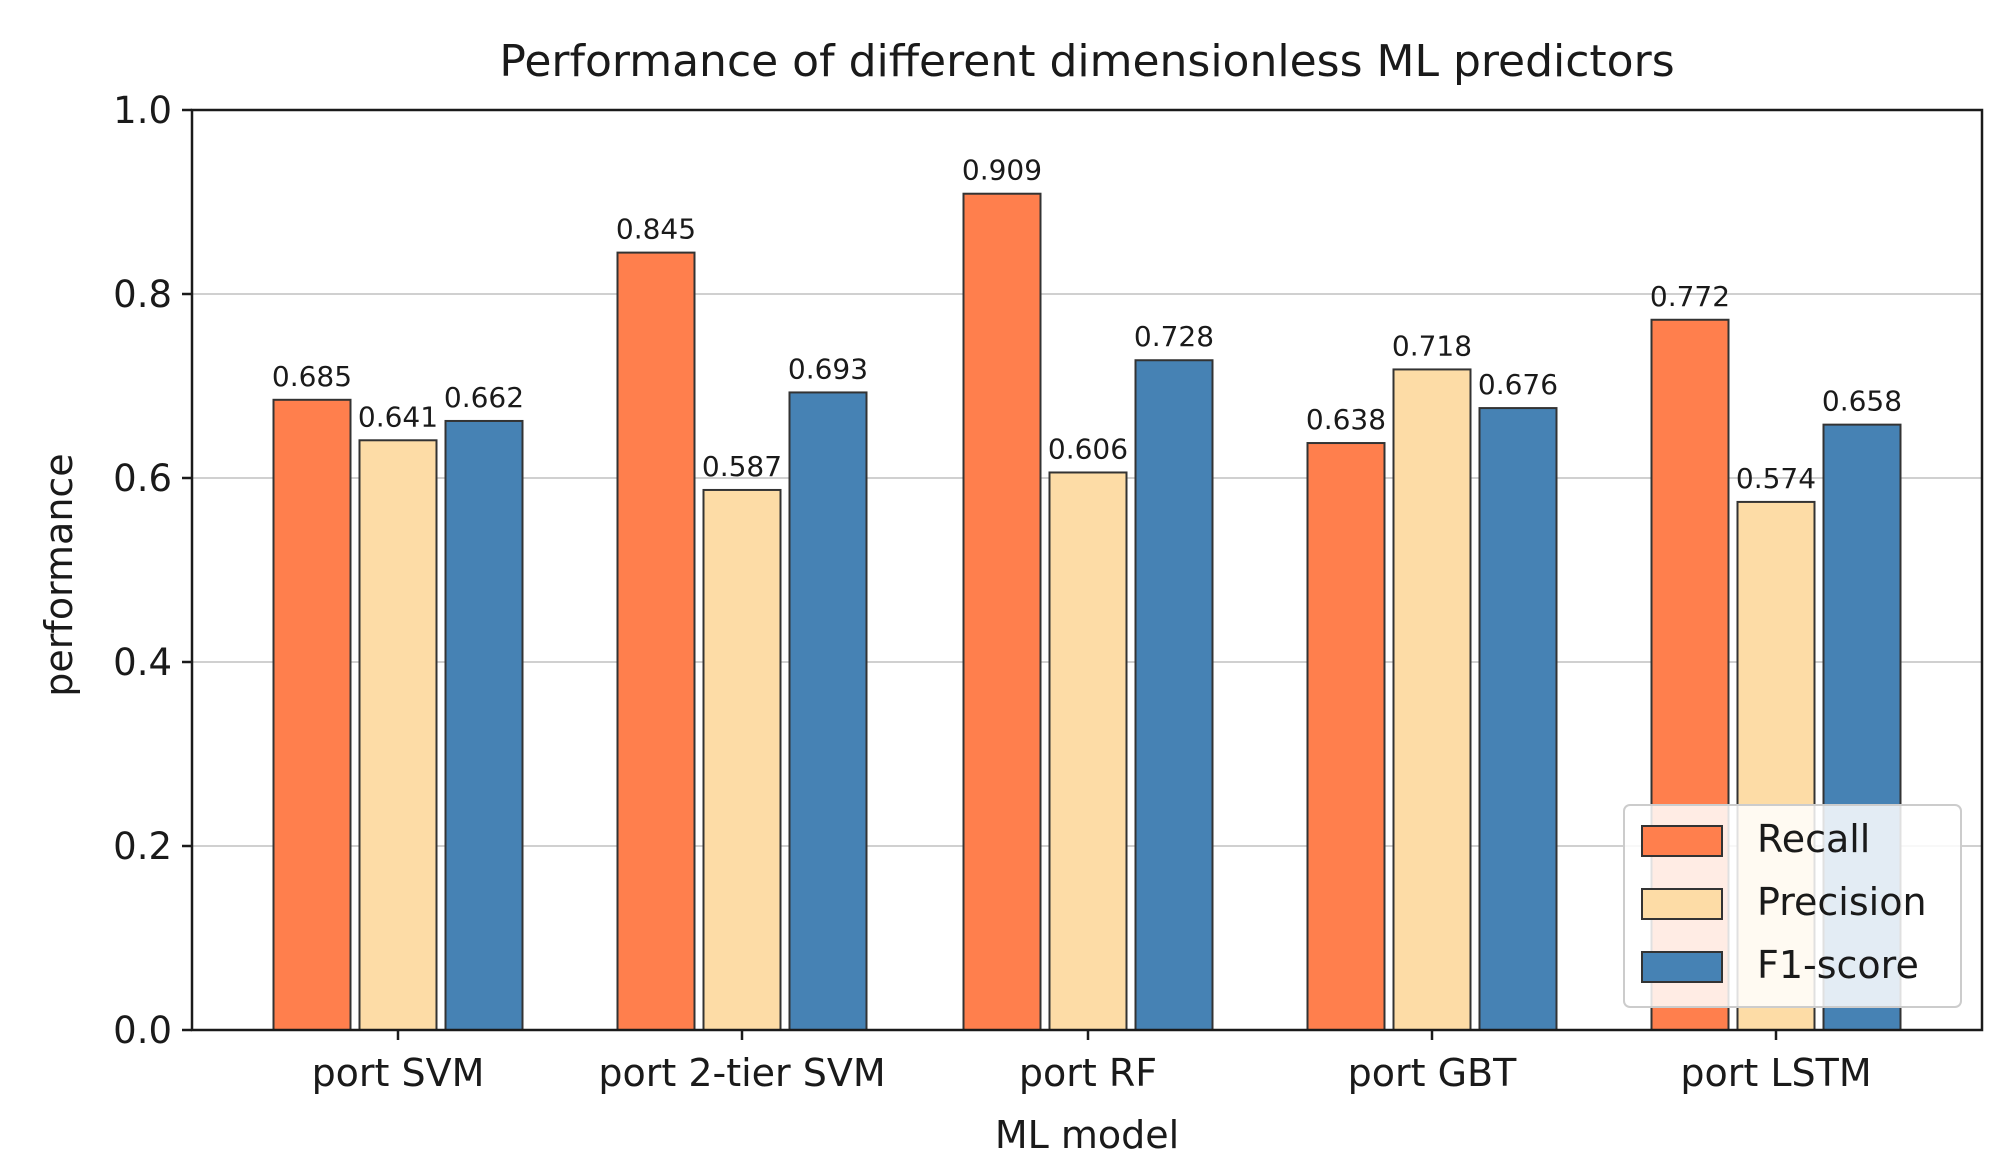 The image size is (2008, 1175). What do you see at coordinates (1518, 719) in the screenshot?
I see `bar-f1-score-port-gbt` at bounding box center [1518, 719].